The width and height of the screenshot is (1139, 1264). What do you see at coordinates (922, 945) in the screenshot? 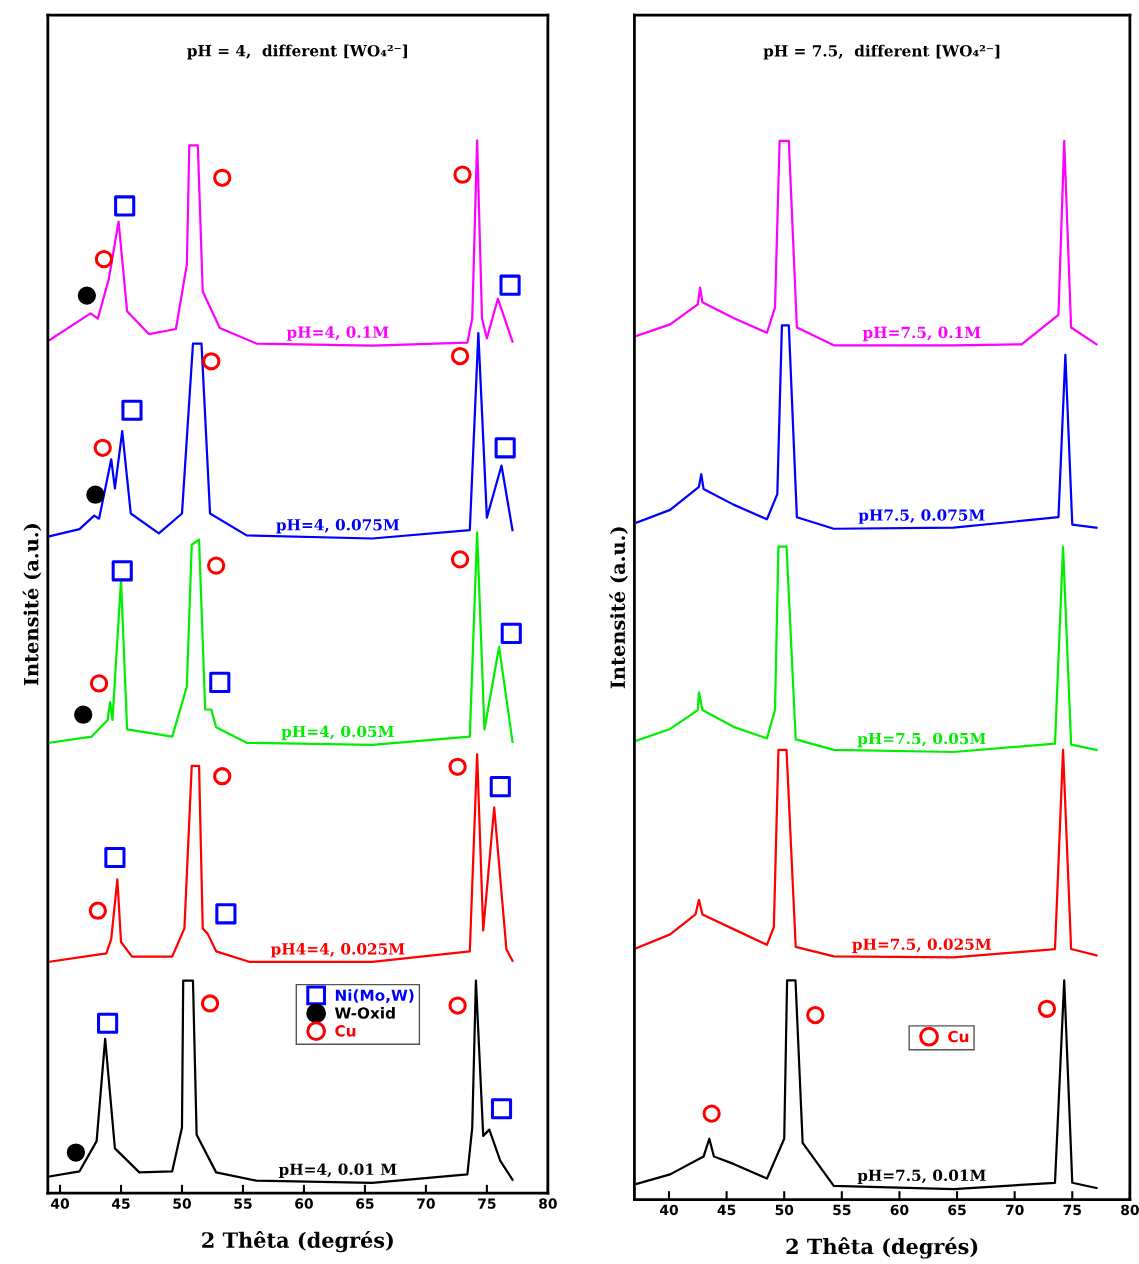
I see `series-label: pH=7.5, 0.025M` at bounding box center [922, 945].